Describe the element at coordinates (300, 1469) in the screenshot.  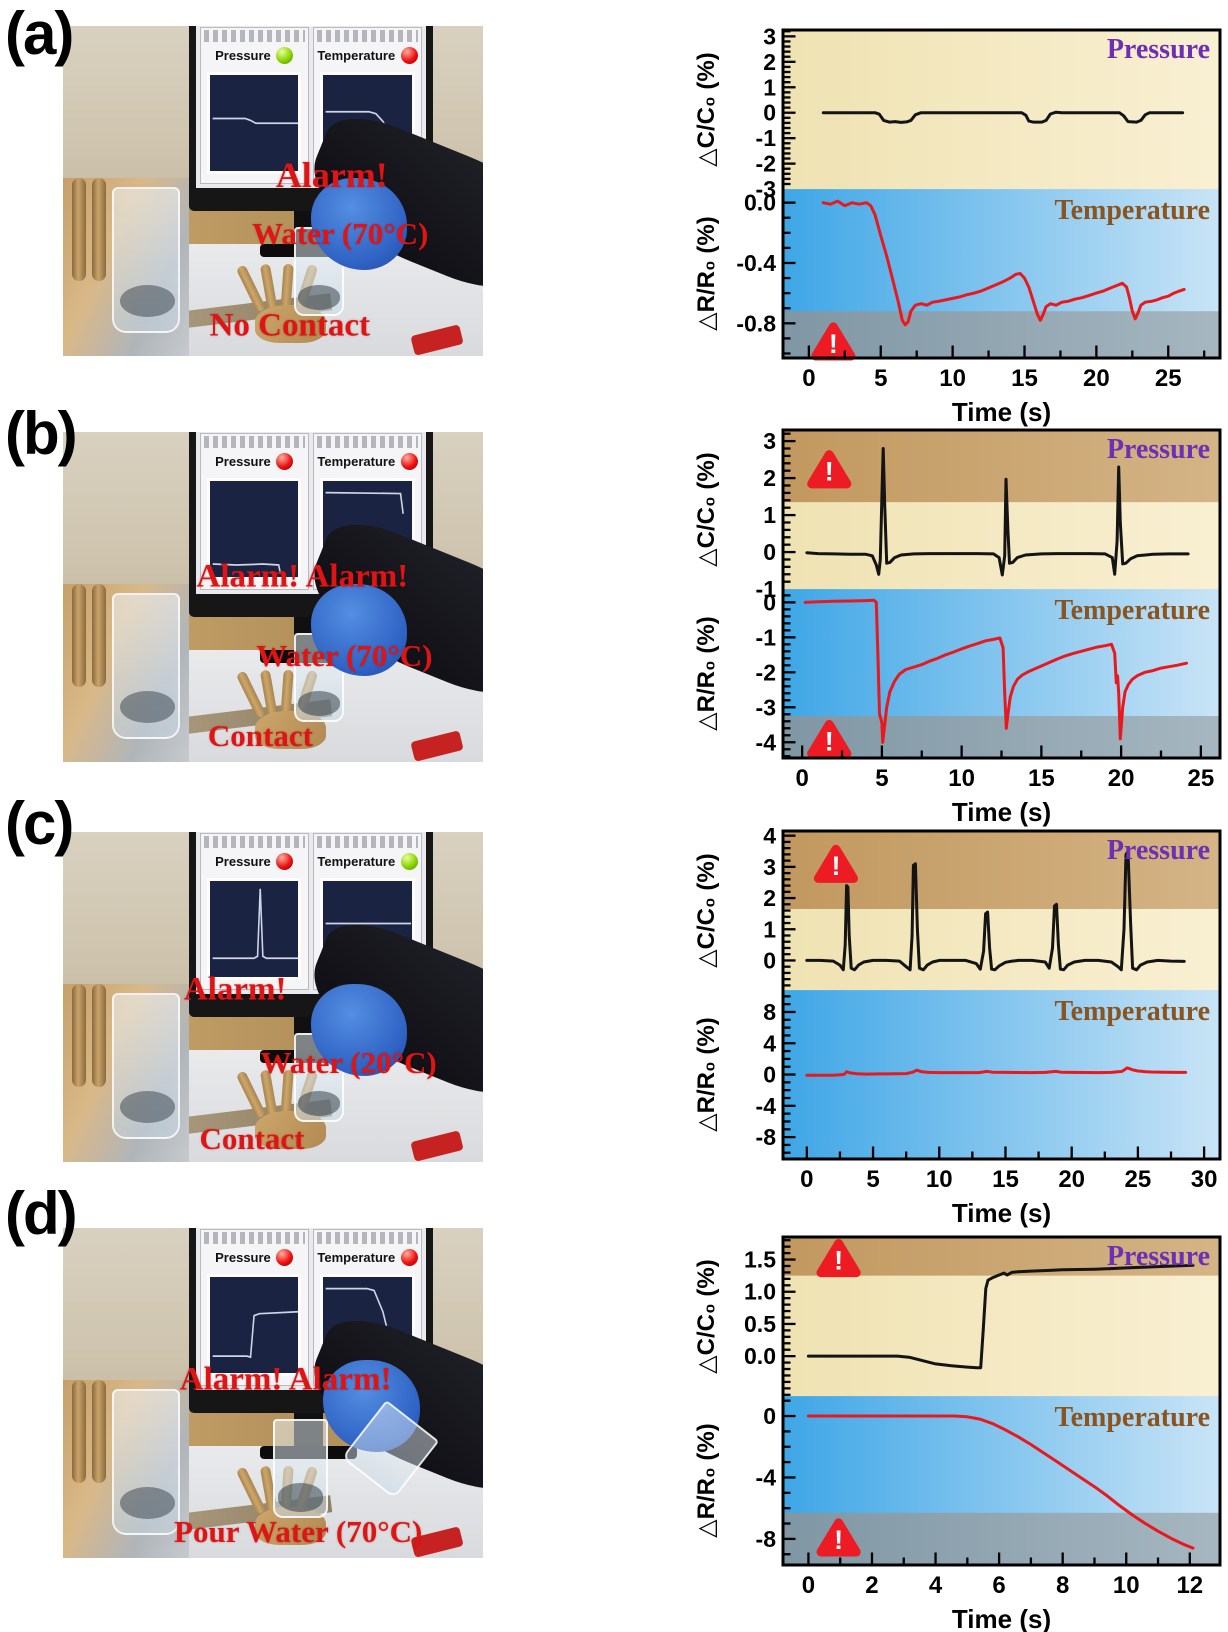
I see `receiving-beaker` at that location.